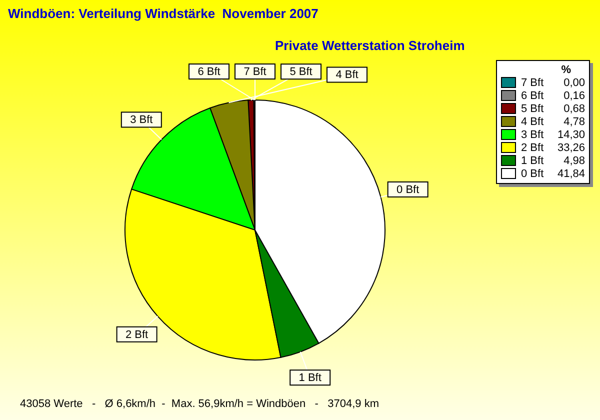  I want to click on legend-label: 6 Bft, so click(533, 96).